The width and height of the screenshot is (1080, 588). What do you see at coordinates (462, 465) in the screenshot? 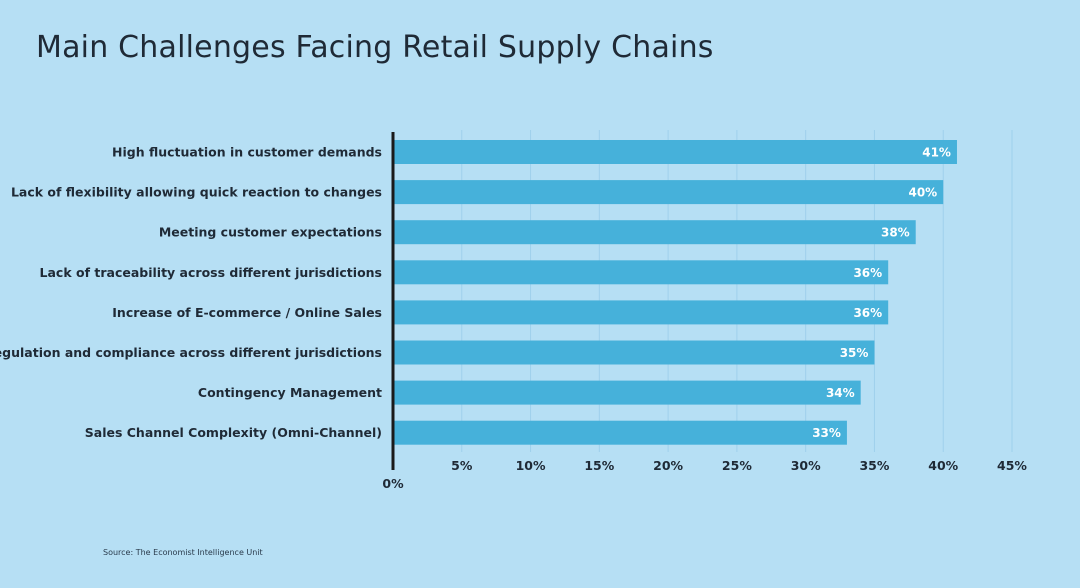
I see `x-tick-label-5: 5%` at bounding box center [462, 465].